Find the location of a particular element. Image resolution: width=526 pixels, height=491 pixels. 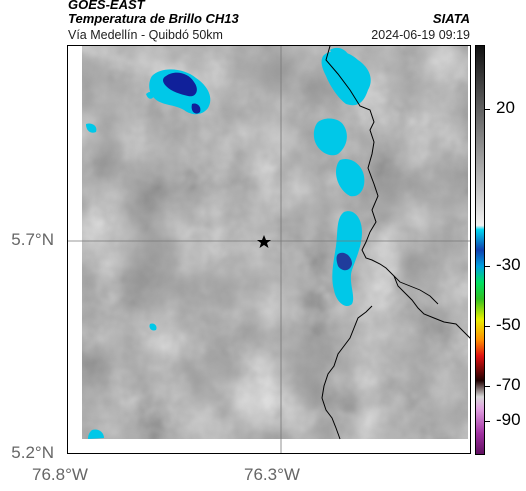

colorbar-label: 20 is located at coordinates (505, 107).